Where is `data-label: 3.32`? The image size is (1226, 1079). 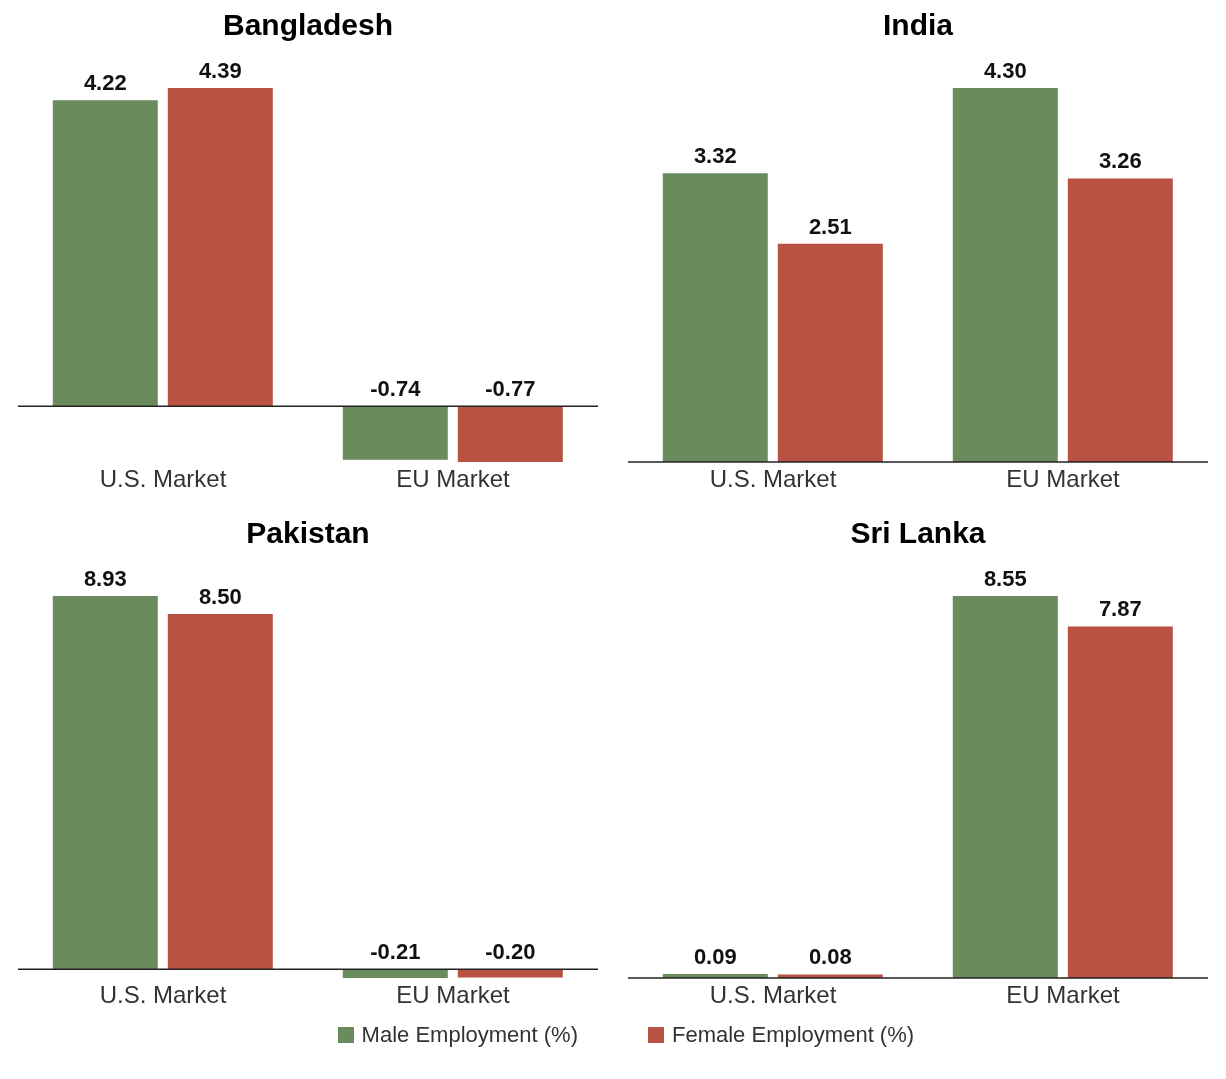
data-label: 3.32 is located at coordinates (715, 156).